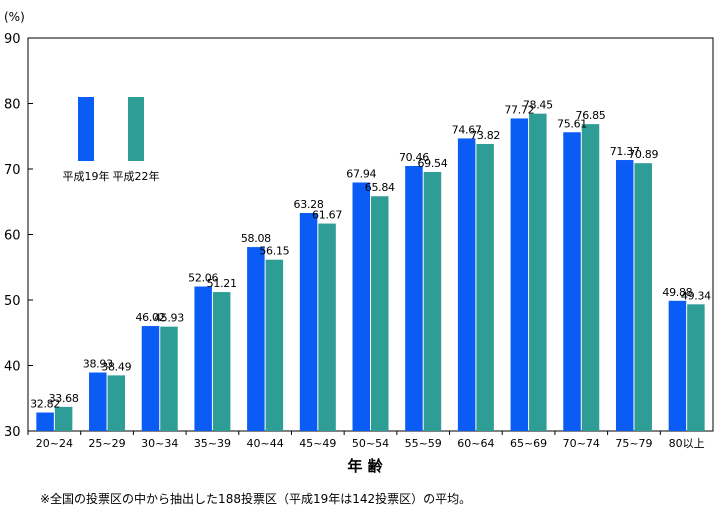 The height and width of the screenshot is (510, 720). What do you see at coordinates (591, 115) in the screenshot?
I see `data-label: 76.85` at bounding box center [591, 115].